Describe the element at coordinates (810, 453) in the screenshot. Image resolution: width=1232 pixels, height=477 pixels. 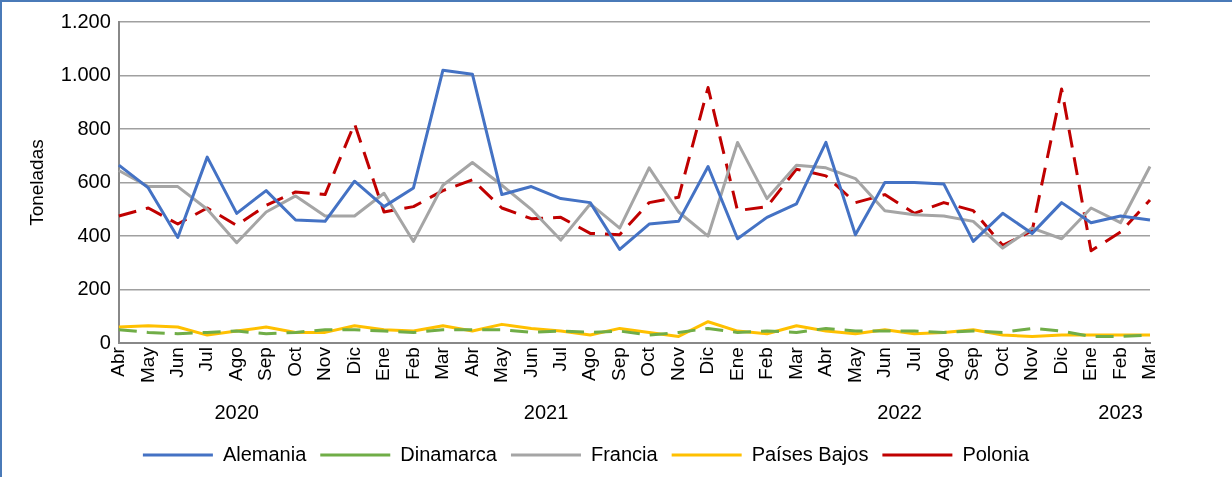
I see `legend-label: Países Bajos` at that location.